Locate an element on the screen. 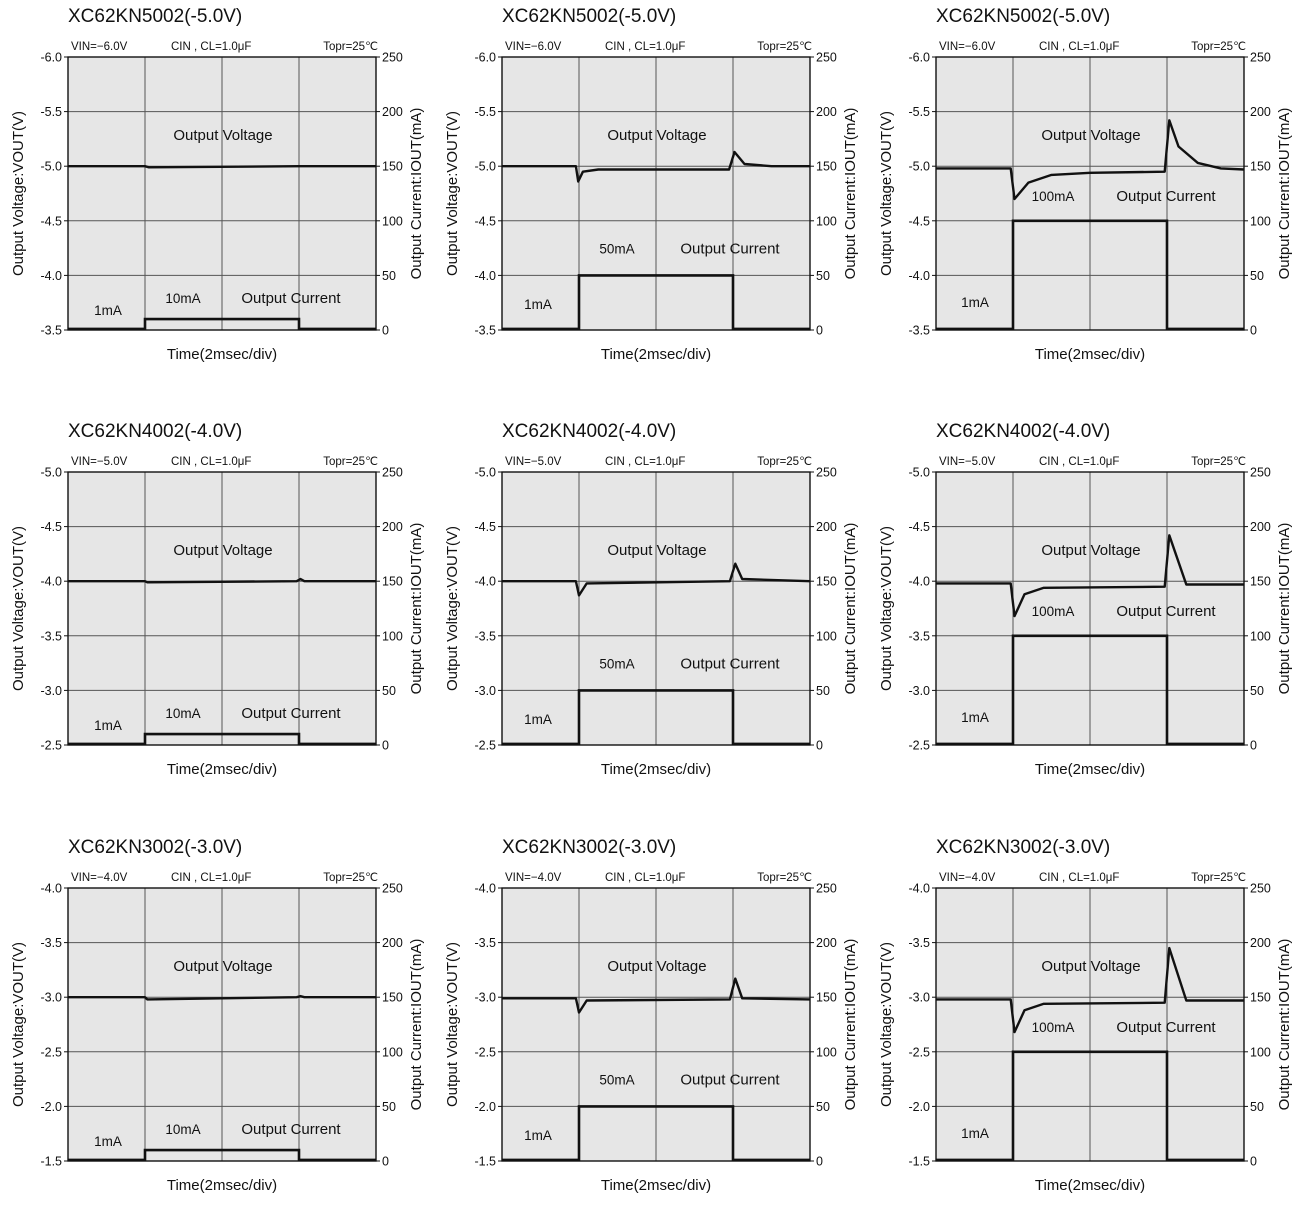 Image resolution: width=1305 pixels, height=1206 pixels. step-current-label: 10mA is located at coordinates (182, 1129).